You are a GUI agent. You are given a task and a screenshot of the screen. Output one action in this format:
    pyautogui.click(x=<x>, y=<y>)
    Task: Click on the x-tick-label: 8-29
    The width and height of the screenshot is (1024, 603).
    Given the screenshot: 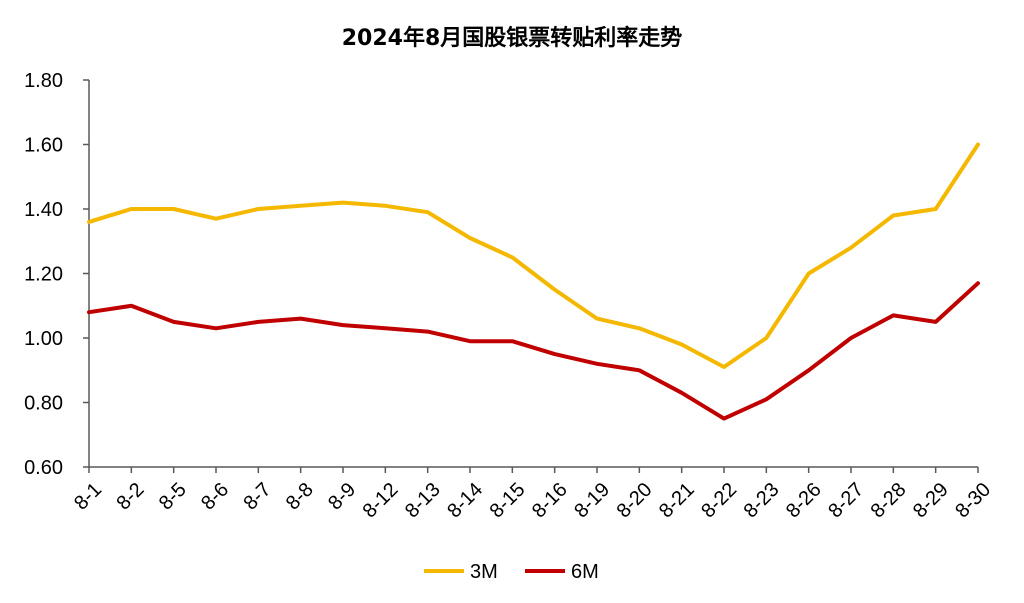 What is the action you would take?
    pyautogui.click(x=931, y=501)
    